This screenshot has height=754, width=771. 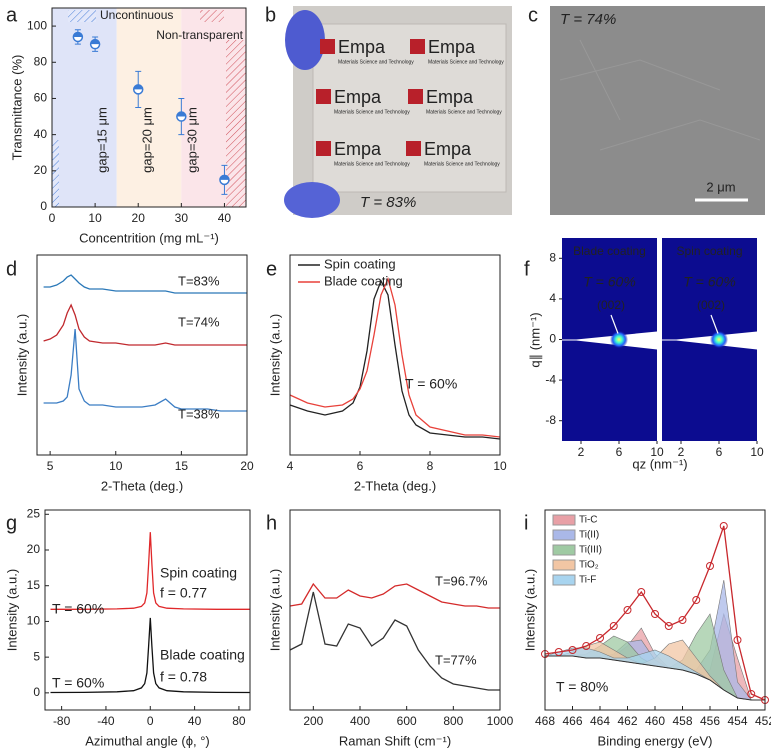 What do you see at coordinates (62, 721) in the screenshot?
I see `x-tick-label: -80` at bounding box center [62, 721].